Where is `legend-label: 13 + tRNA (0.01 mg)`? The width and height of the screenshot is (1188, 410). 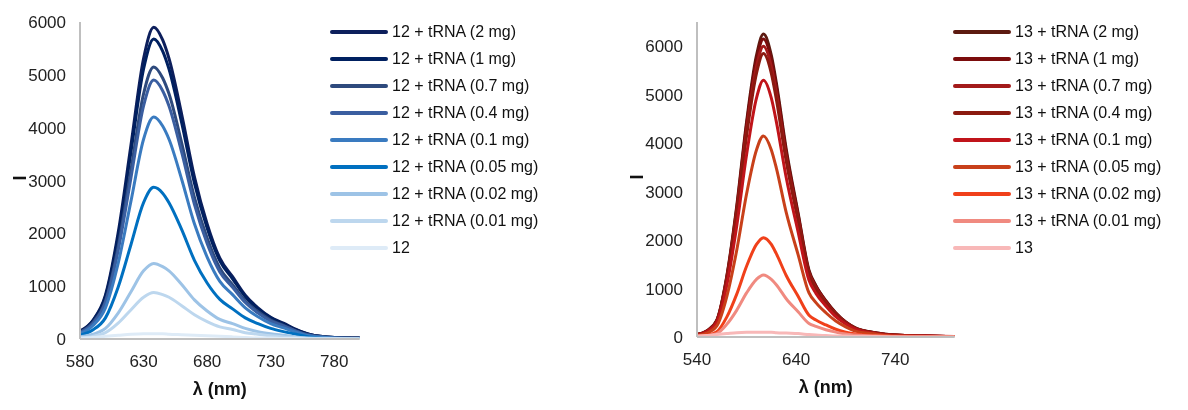 legend-label: 13 + tRNA (0.01 mg) is located at coordinates (1088, 220).